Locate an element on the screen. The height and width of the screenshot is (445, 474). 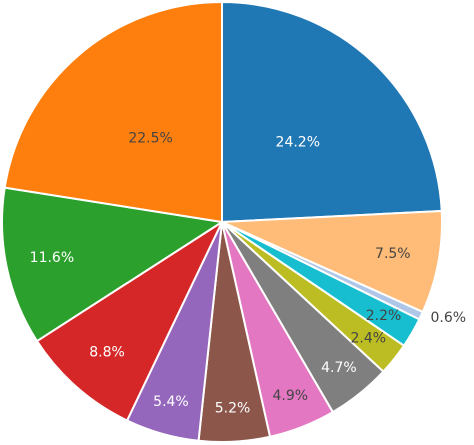
pie-slice-label: 4.7% is located at coordinates (339, 368).